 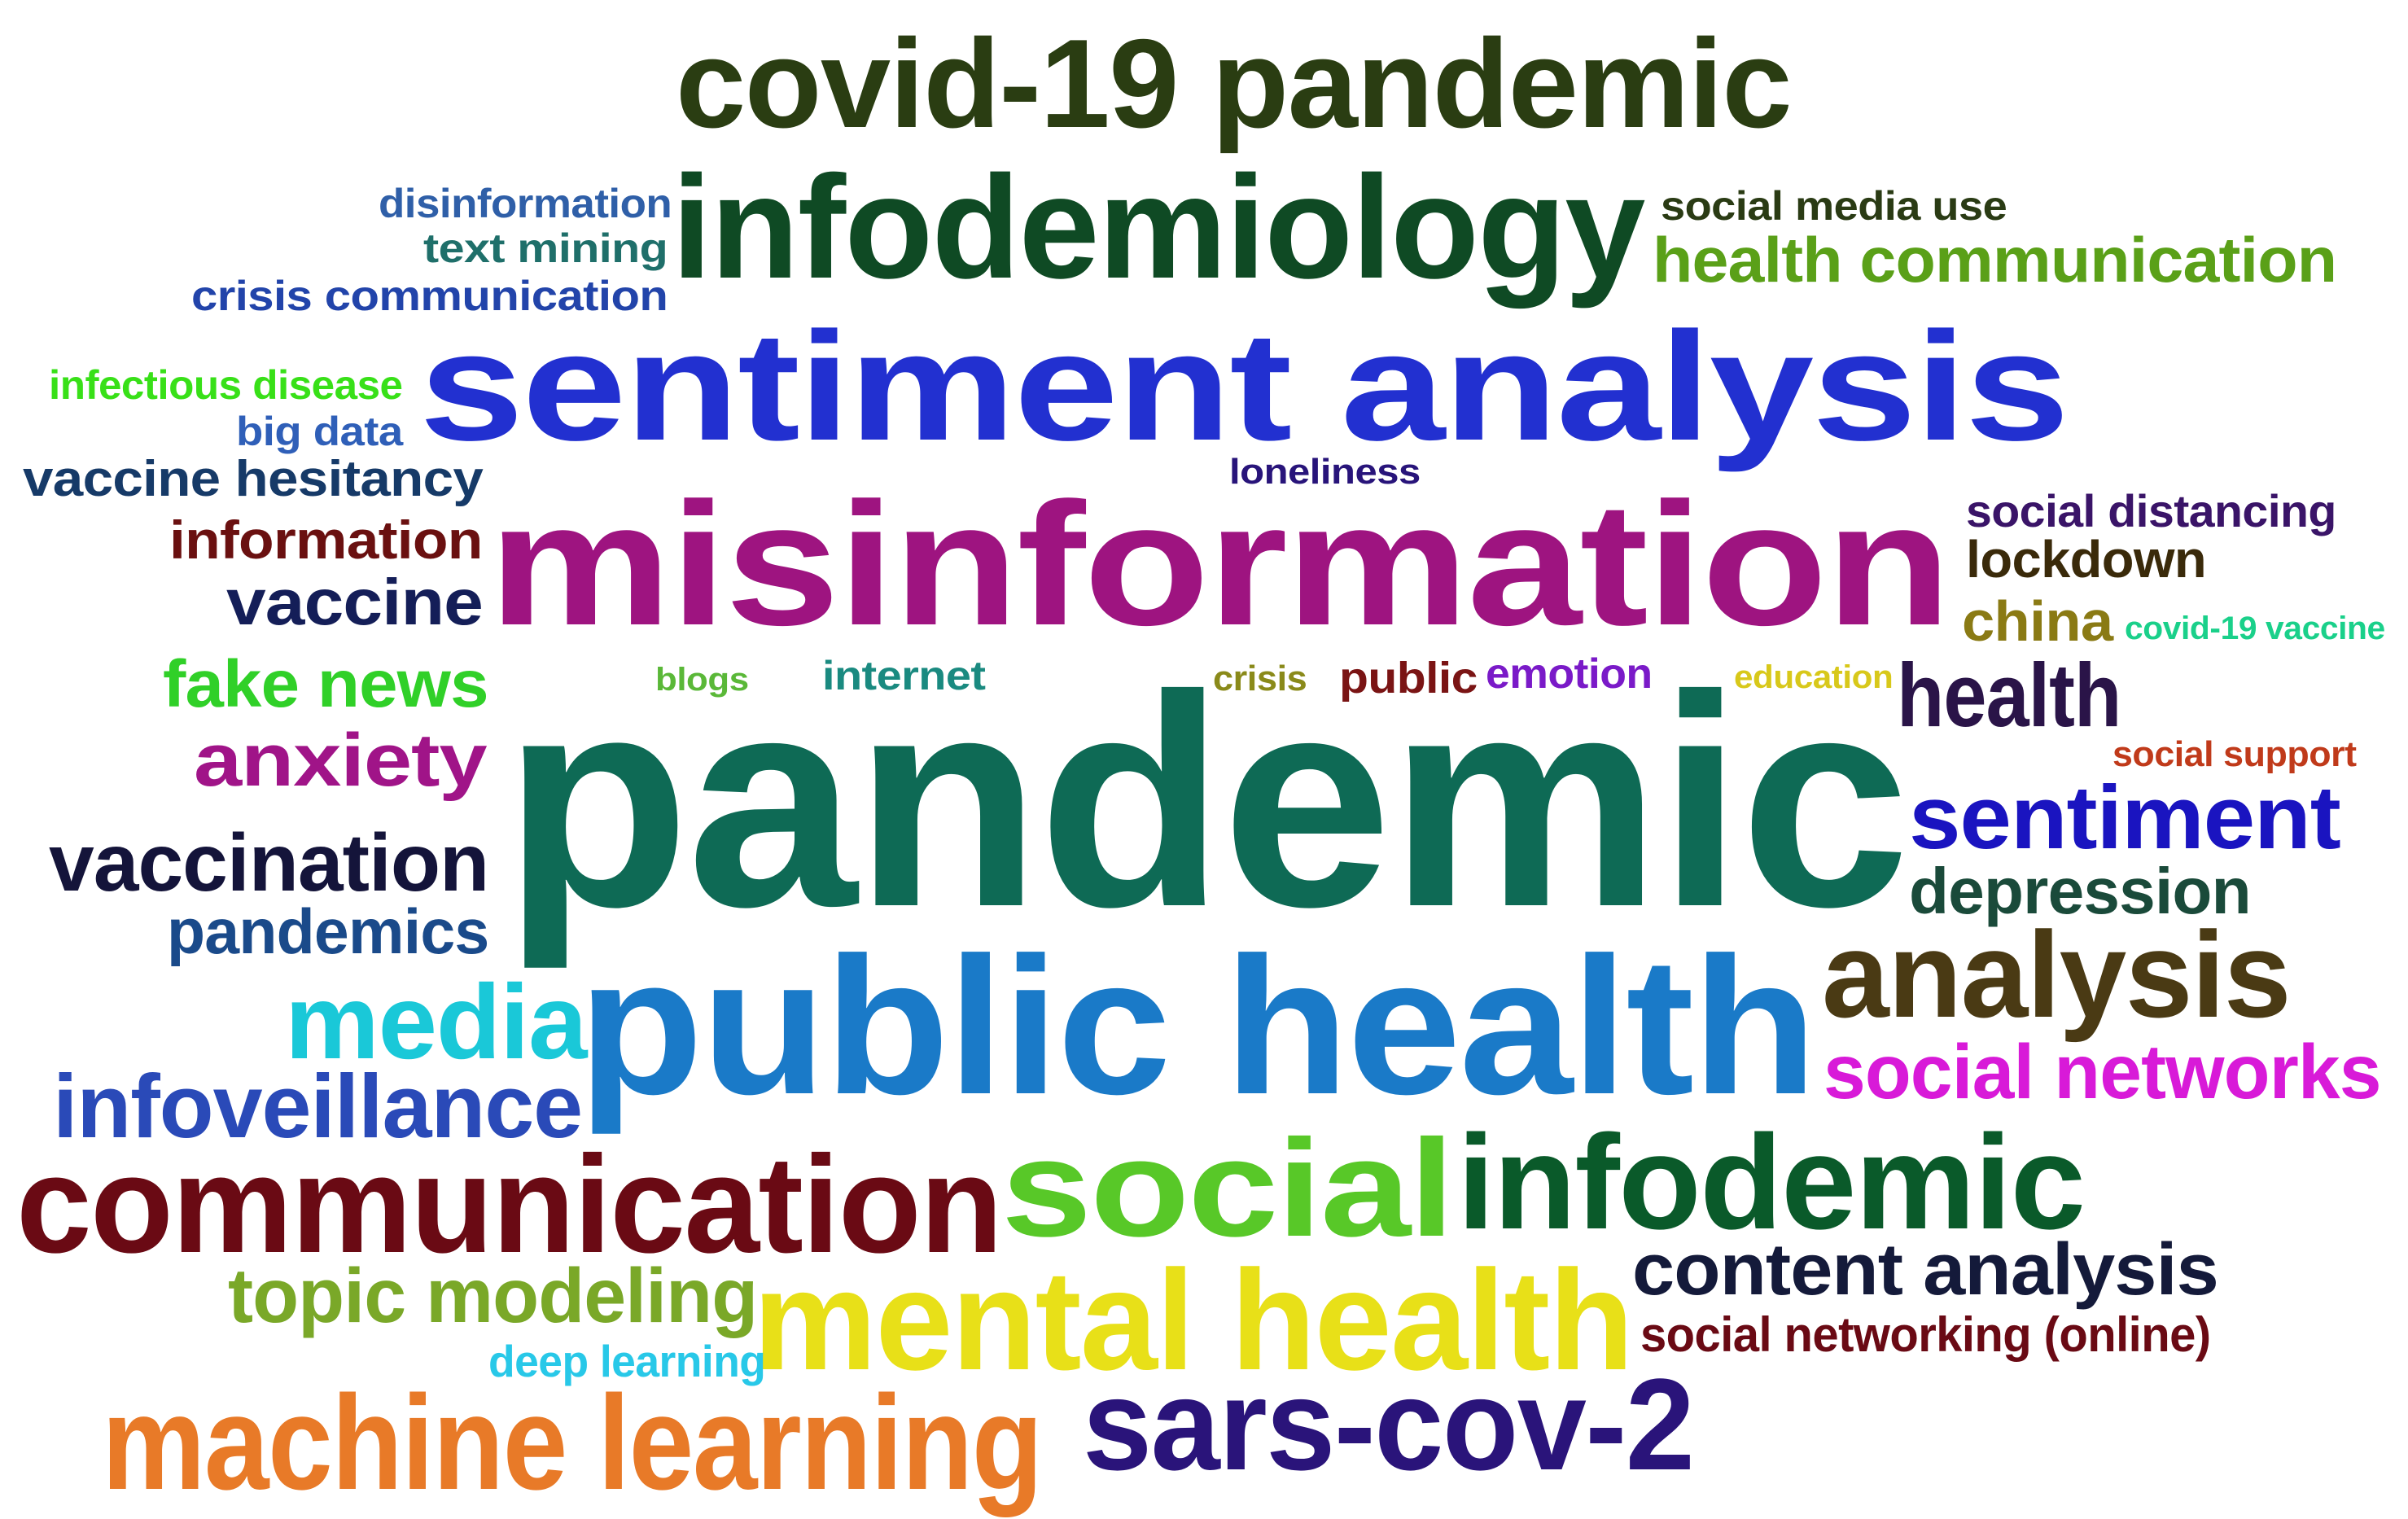 What do you see at coordinates (572, 1442) in the screenshot?
I see `word-machine-learning: machine learning` at bounding box center [572, 1442].